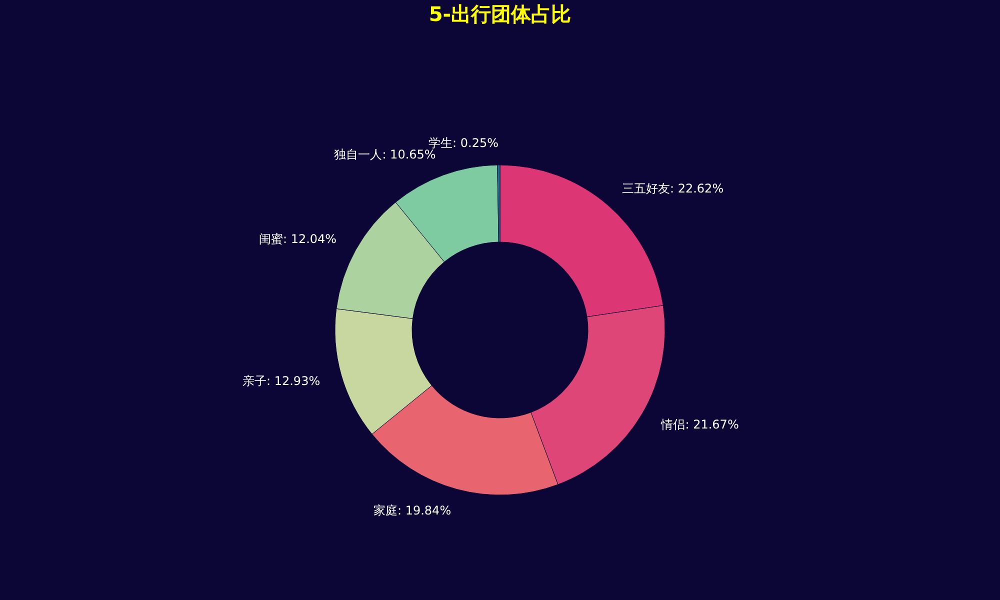 The image size is (1000, 600). Describe the element at coordinates (281, 381) in the screenshot. I see `slice-label: 亲子: 12.93%` at that location.